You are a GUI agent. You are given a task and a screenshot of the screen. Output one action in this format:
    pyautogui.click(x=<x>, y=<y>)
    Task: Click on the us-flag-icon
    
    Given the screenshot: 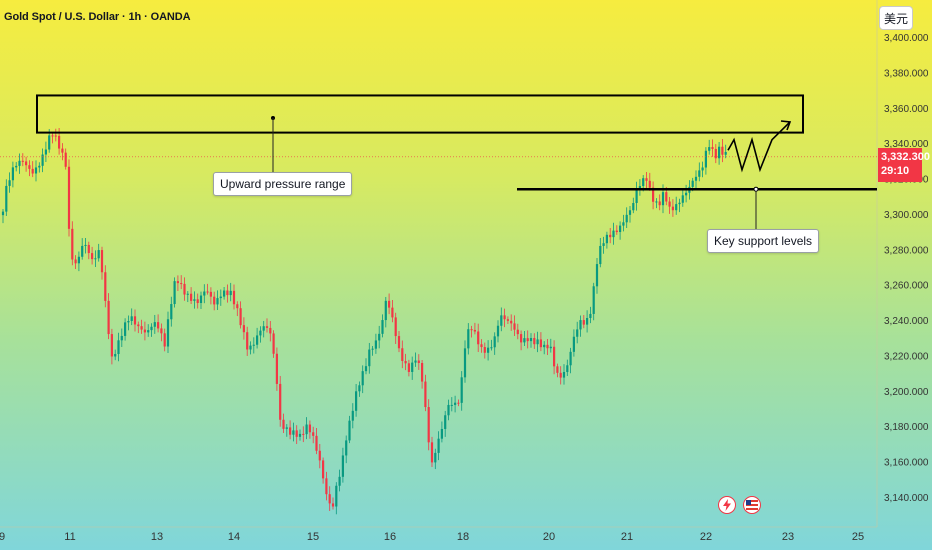 What is the action you would take?
    pyautogui.click(x=752, y=505)
    